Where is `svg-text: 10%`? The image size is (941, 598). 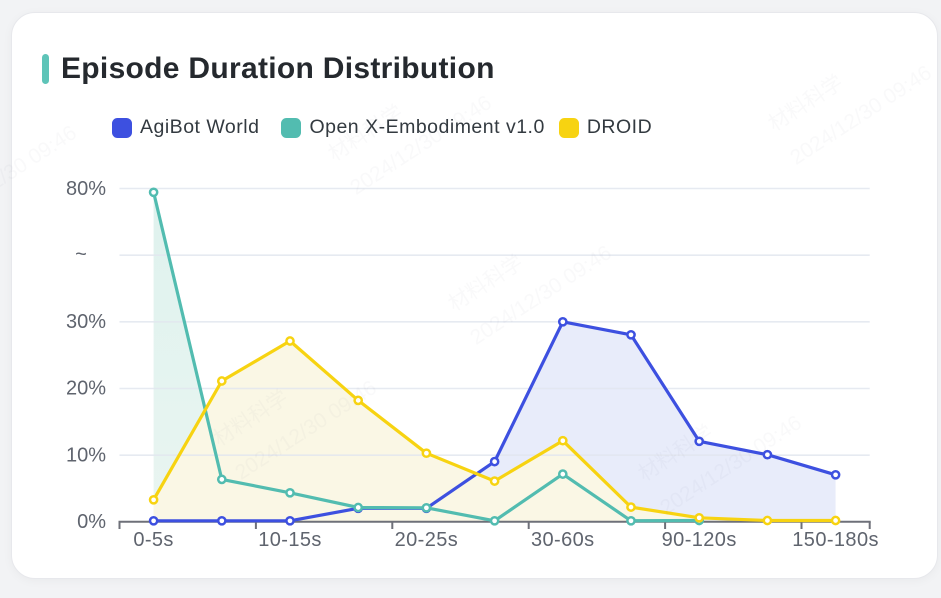
svg-text: 10% is located at coordinates (86, 455).